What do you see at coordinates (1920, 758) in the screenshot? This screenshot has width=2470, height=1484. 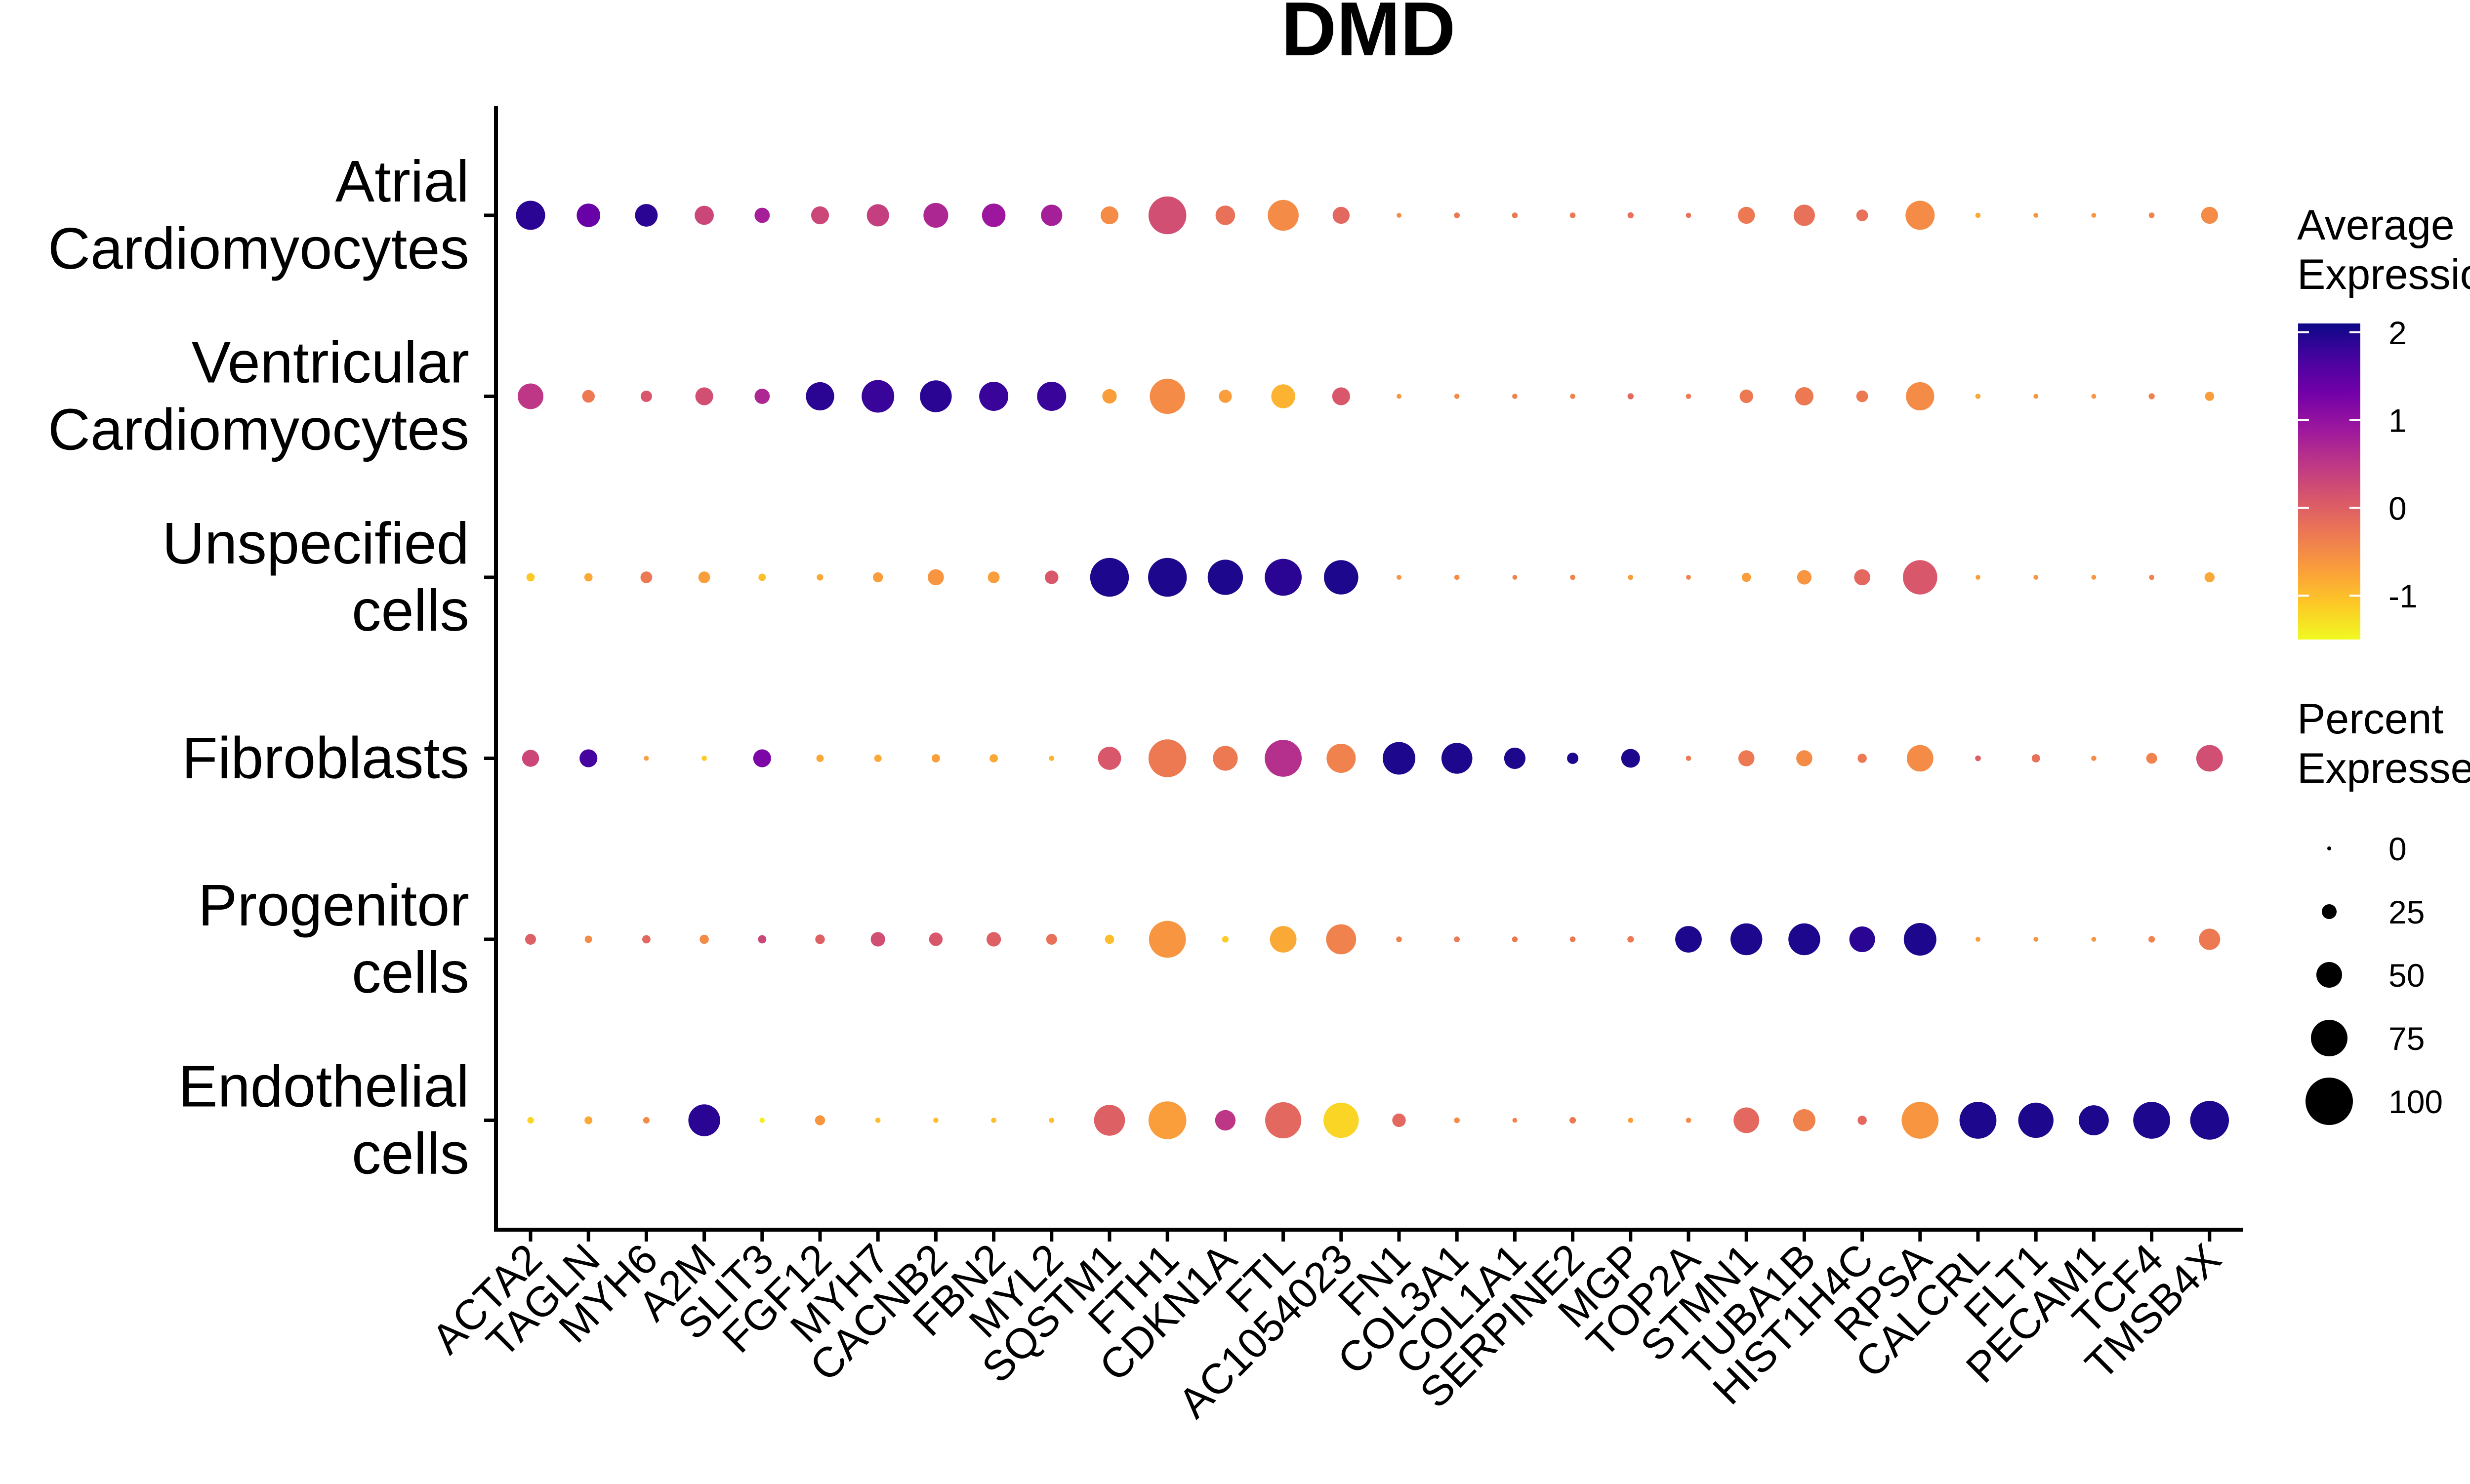 I see `dot-fibroblasts-rpsa` at bounding box center [1920, 758].